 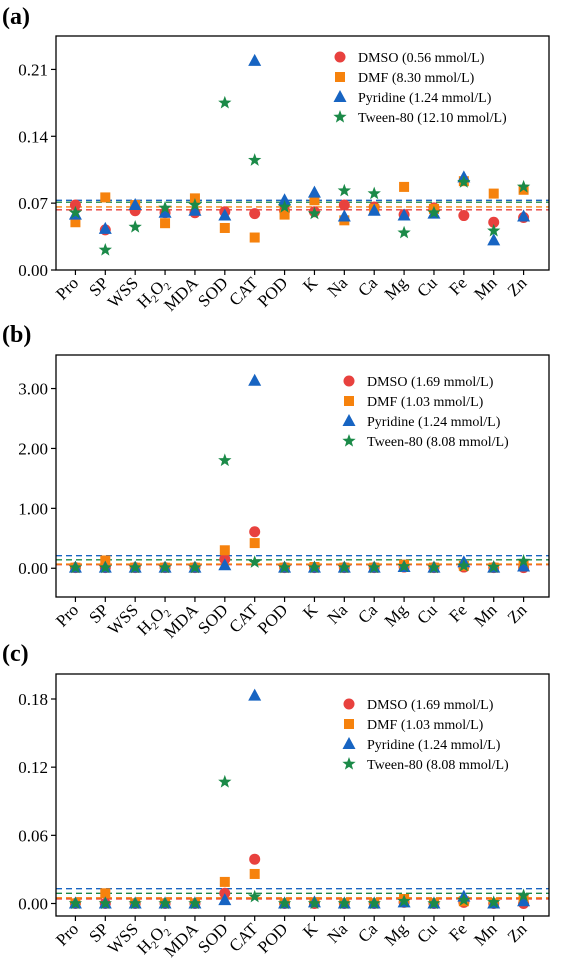 What do you see at coordinates (425, 98) in the screenshot?
I see `legend-label: Pyridine (1.24 mmol/L)` at bounding box center [425, 98].